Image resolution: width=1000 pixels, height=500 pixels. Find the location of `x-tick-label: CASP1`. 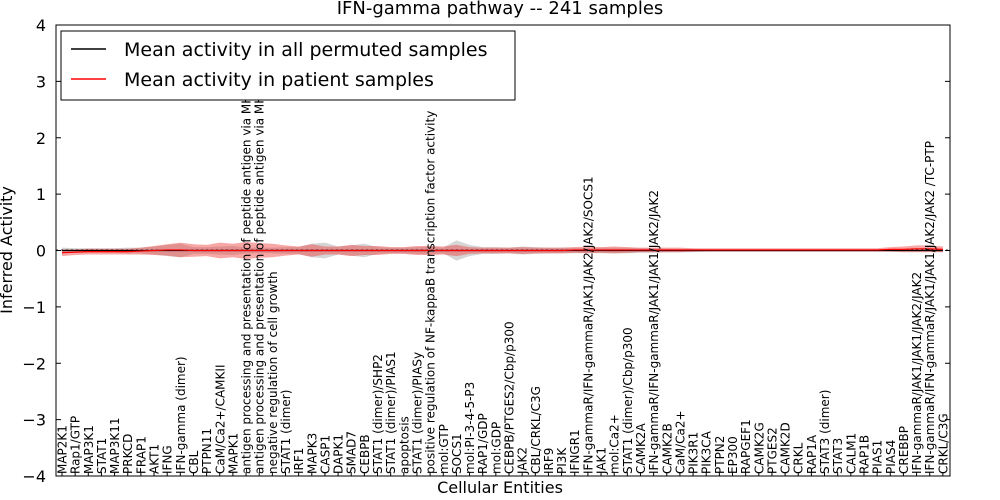

x-tick-label: CASP1 is located at coordinates (325, 454).